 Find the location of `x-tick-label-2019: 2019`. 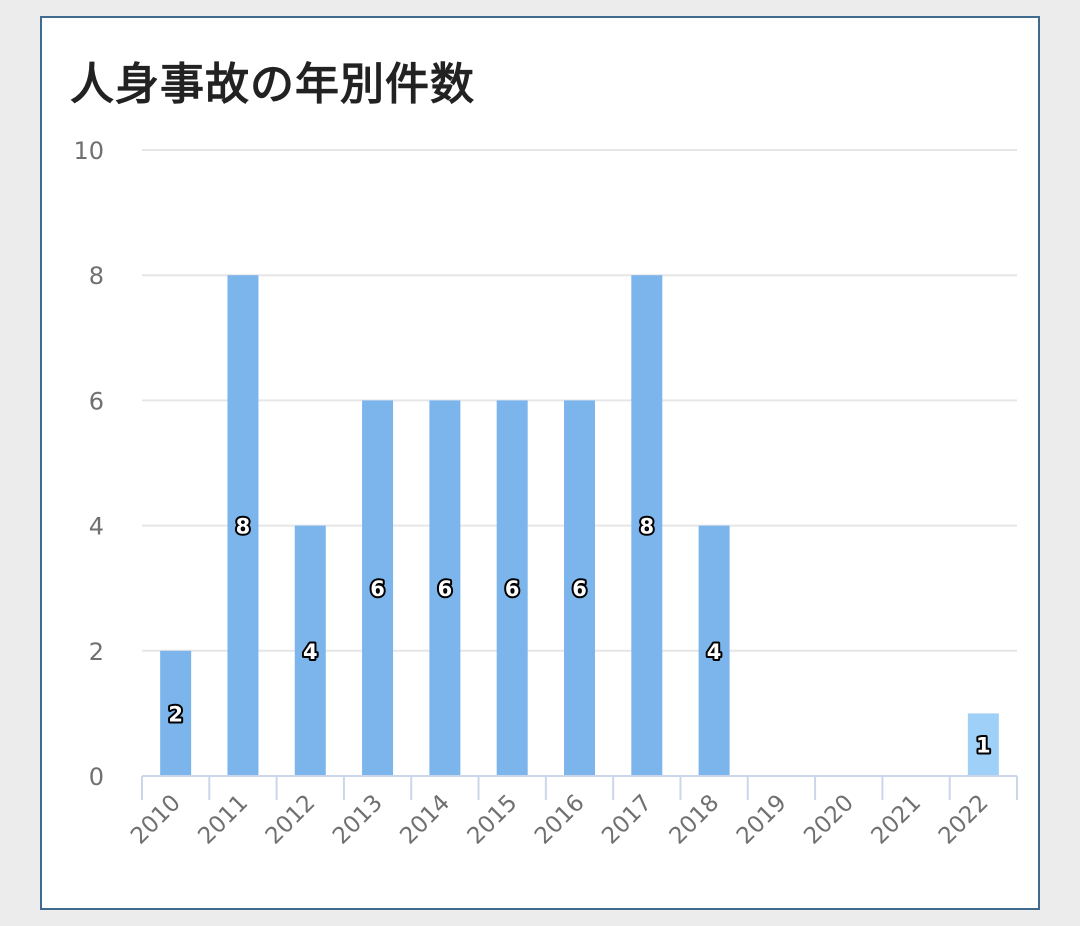

x-tick-label-2019: 2019 is located at coordinates (762, 820).